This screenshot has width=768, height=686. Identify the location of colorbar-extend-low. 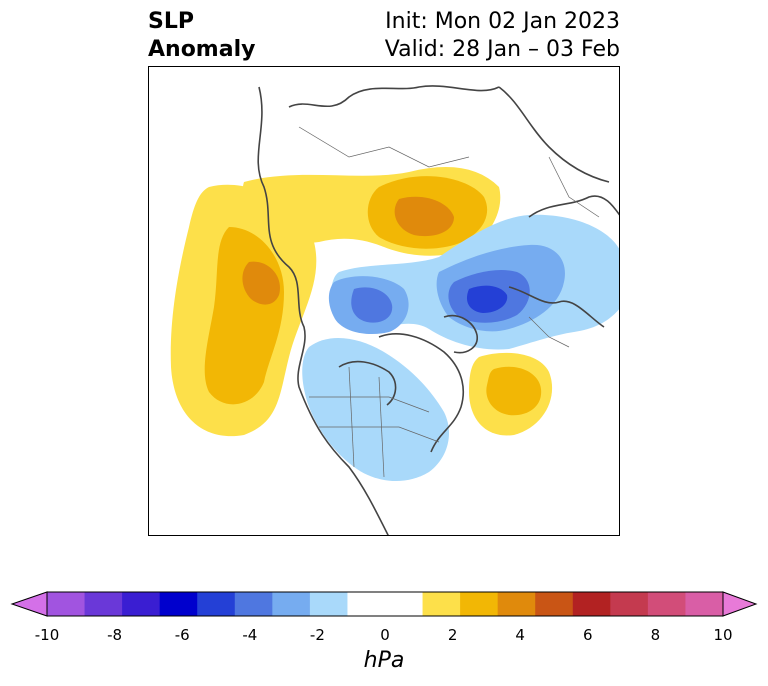
(29, 604).